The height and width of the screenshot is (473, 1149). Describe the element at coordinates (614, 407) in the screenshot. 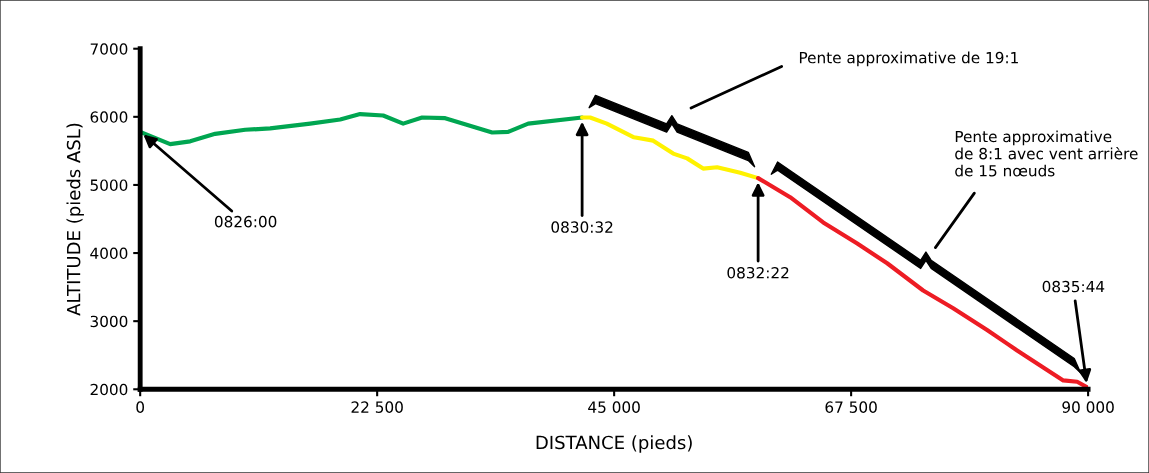

I see `x-tick-label: 45 000` at that location.